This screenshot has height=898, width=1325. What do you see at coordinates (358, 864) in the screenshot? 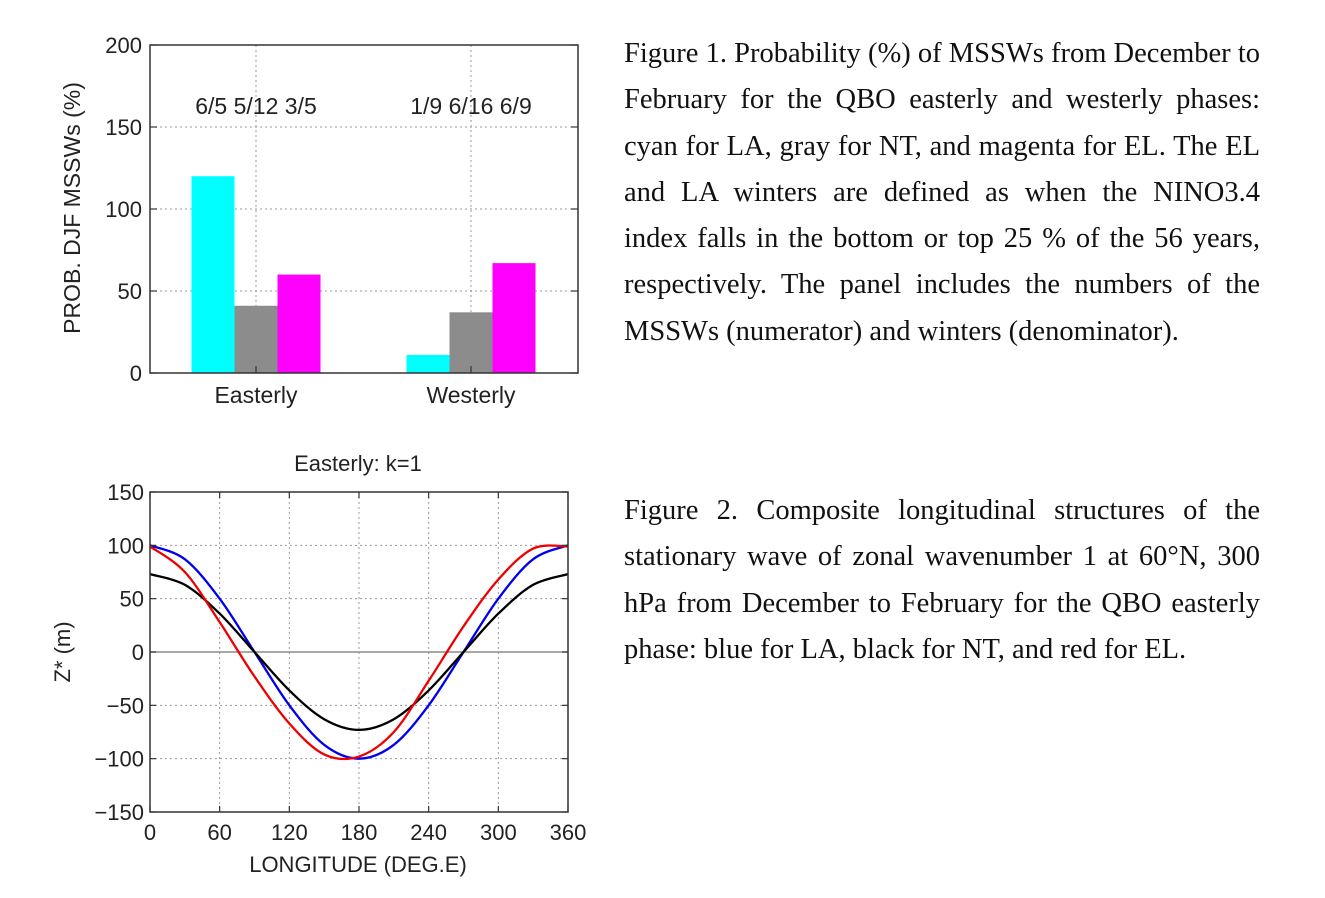
I see `line-chart-xlabel: LONGITUDE (DEG.E)` at bounding box center [358, 864].